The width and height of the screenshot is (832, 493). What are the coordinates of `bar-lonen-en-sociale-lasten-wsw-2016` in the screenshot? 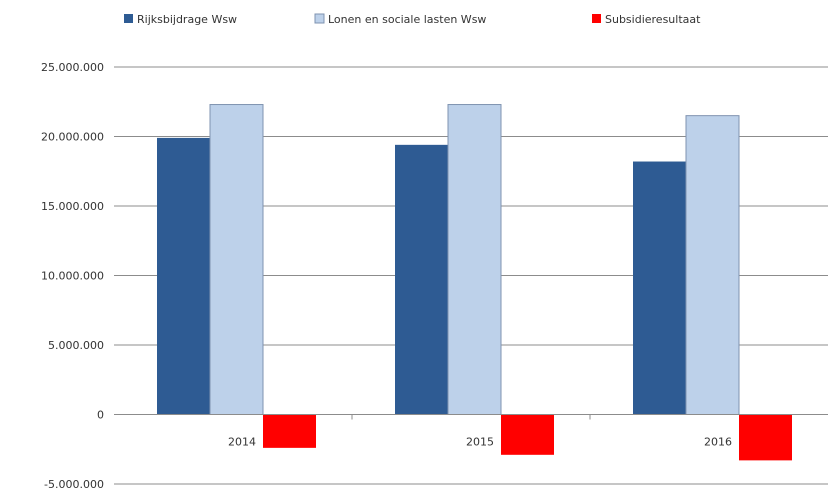 It's located at (712, 265).